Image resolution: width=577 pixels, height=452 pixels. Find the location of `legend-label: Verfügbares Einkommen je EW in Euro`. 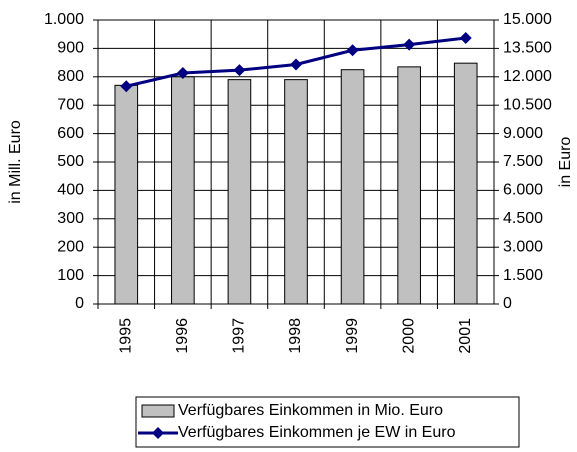

legend-label: Verfügbares Einkommen je EW in Euro is located at coordinates (317, 432).